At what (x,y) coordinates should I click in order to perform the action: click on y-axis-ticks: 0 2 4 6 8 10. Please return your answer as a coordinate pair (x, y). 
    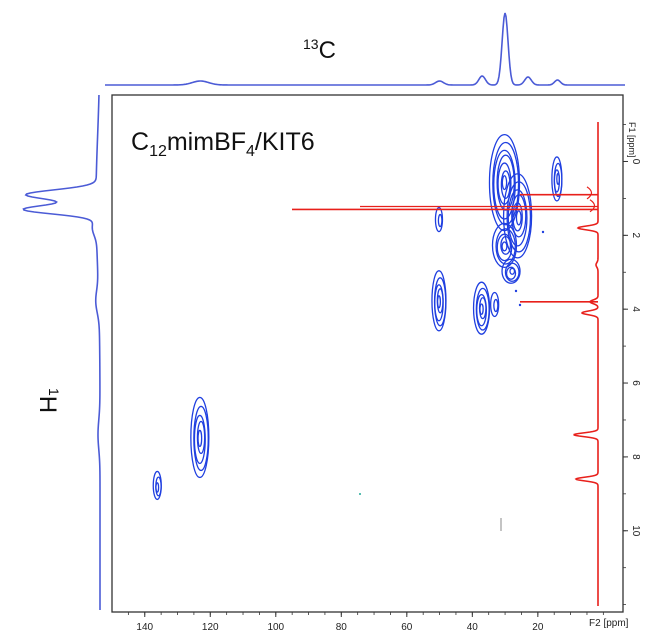
    Looking at the image, I should click on (632, 365).